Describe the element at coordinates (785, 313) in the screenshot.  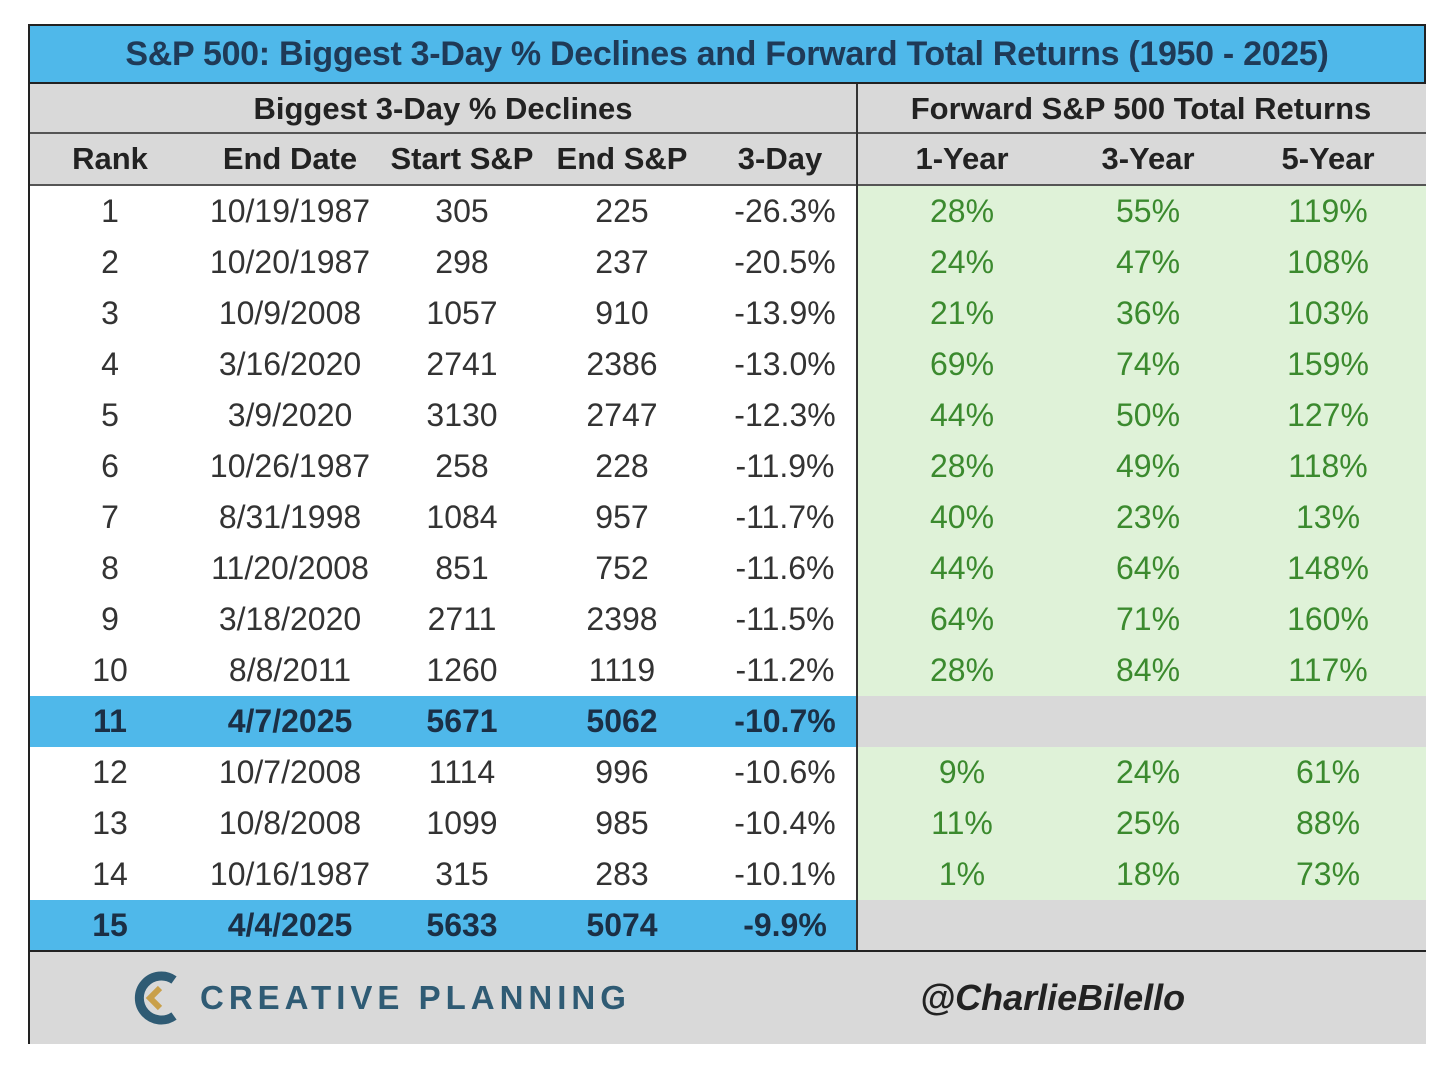
I see `cell-3-day: -13.9%` at that location.